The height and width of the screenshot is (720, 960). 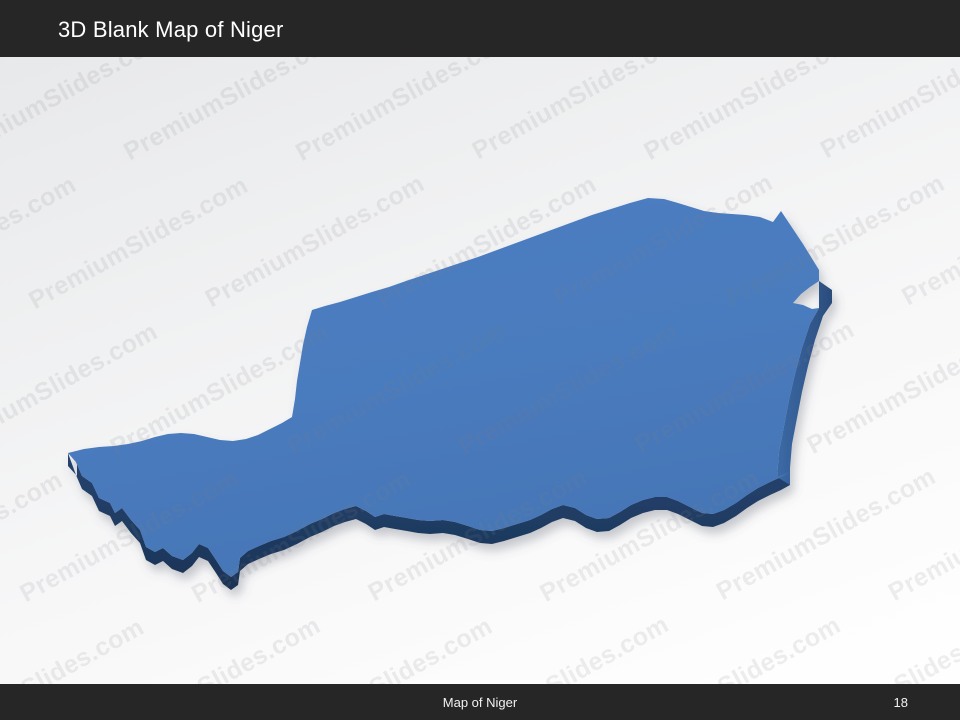 What do you see at coordinates (480, 28) in the screenshot?
I see `header-bar` at bounding box center [480, 28].